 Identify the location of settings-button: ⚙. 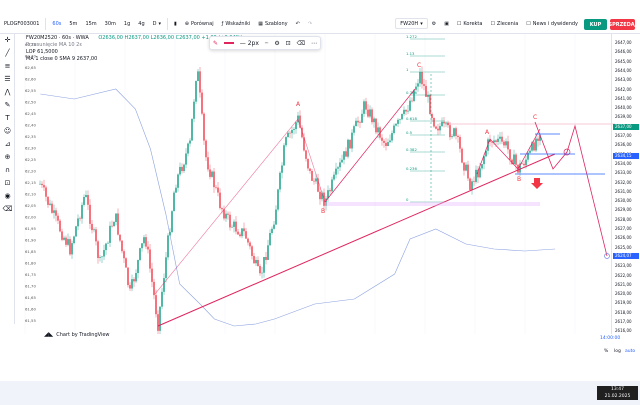
(434, 24).